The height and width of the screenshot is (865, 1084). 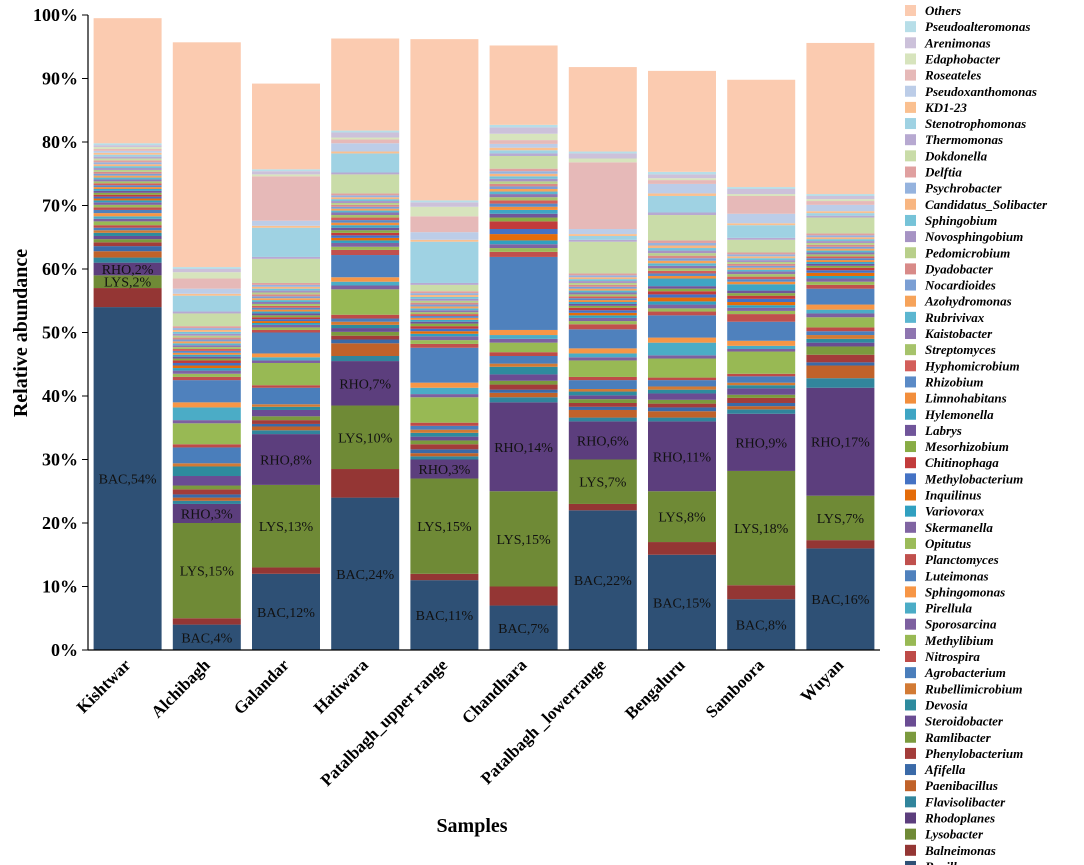 I want to click on bar-segment-rhodoplanes-patalbagh-upper-range, so click(x=444, y=469).